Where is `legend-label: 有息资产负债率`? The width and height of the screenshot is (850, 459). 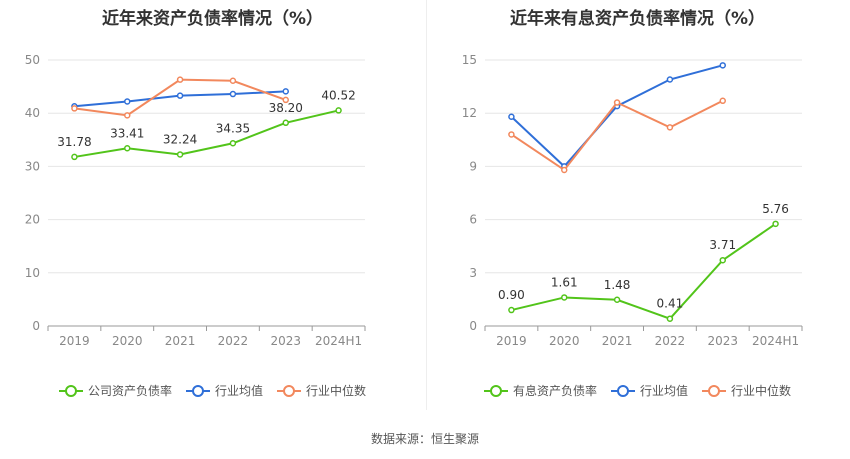
legend-label: 有息资产负债率 is located at coordinates (554, 391).